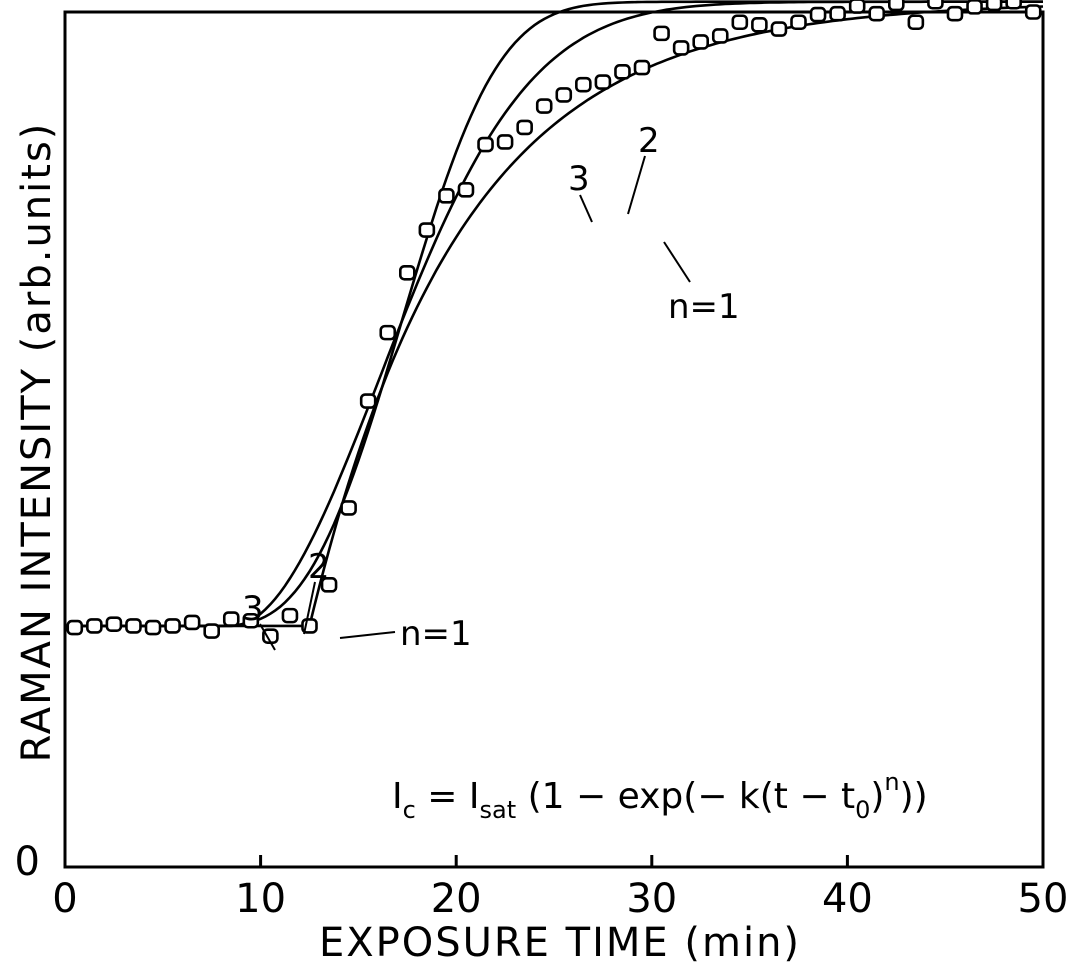 This screenshot has width=1085, height=964. I want to click on leader-upper-n1, so click(677, 262).